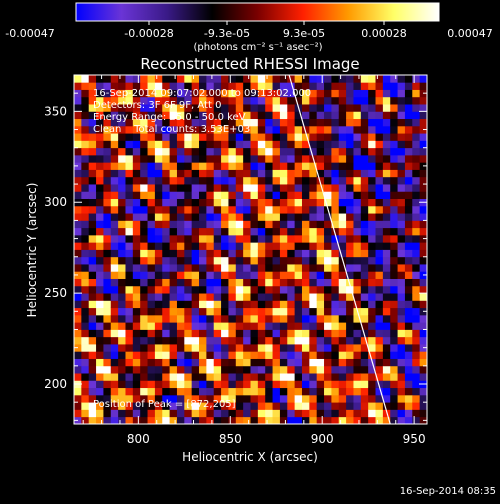 The width and height of the screenshot is (500, 504). Describe the element at coordinates (55, 384) in the screenshot. I see `y-tick-label: 200` at that location.